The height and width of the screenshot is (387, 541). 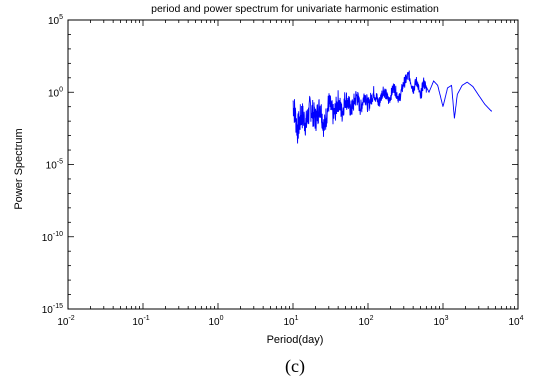 I want to click on y-tick-label: 10⁵, so click(x=55, y=20).